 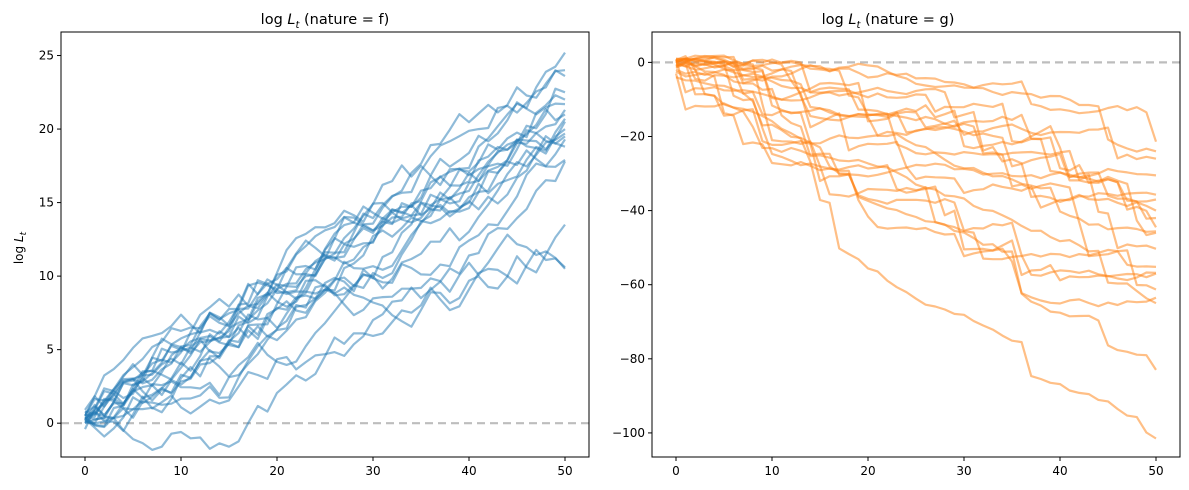 I want to click on y-tick-label: 20, so click(x=46, y=129).